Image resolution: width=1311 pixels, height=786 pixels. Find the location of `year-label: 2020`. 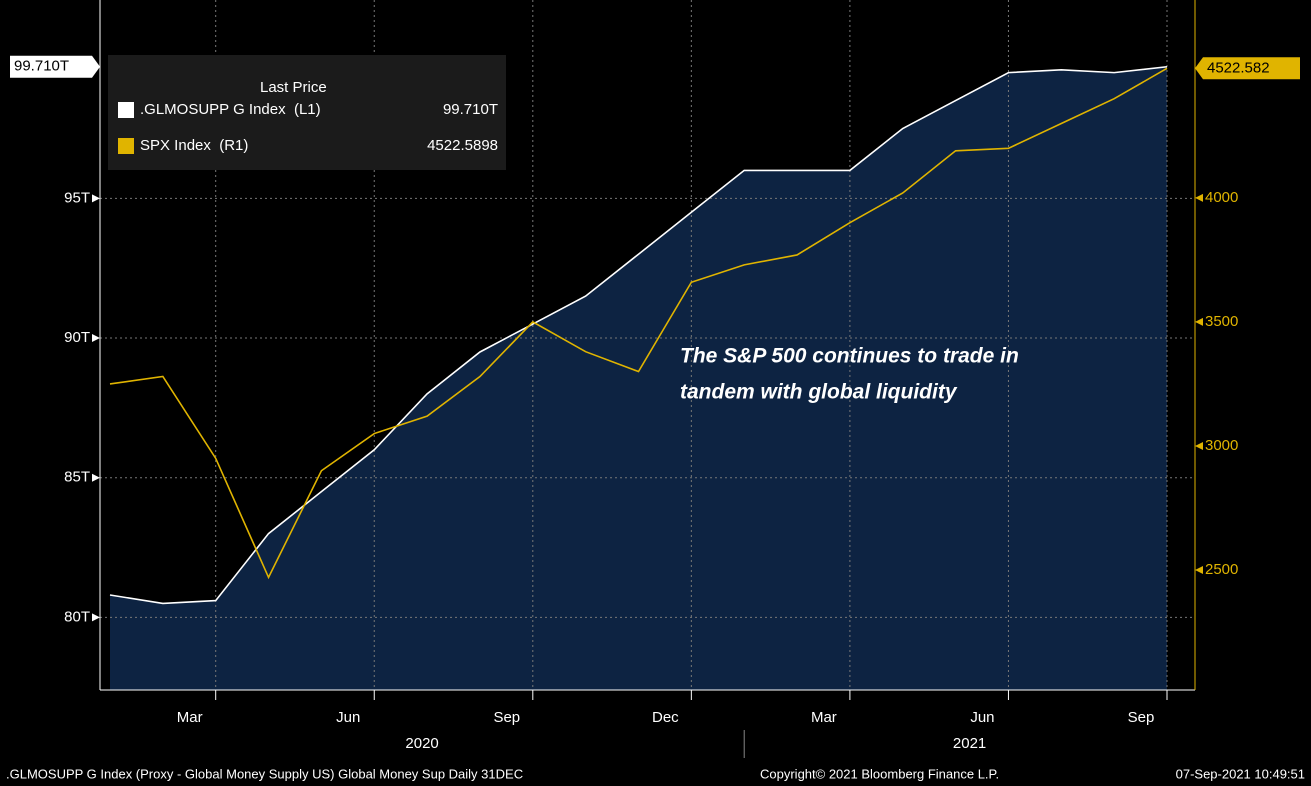

year-label: 2020 is located at coordinates (421, 743).